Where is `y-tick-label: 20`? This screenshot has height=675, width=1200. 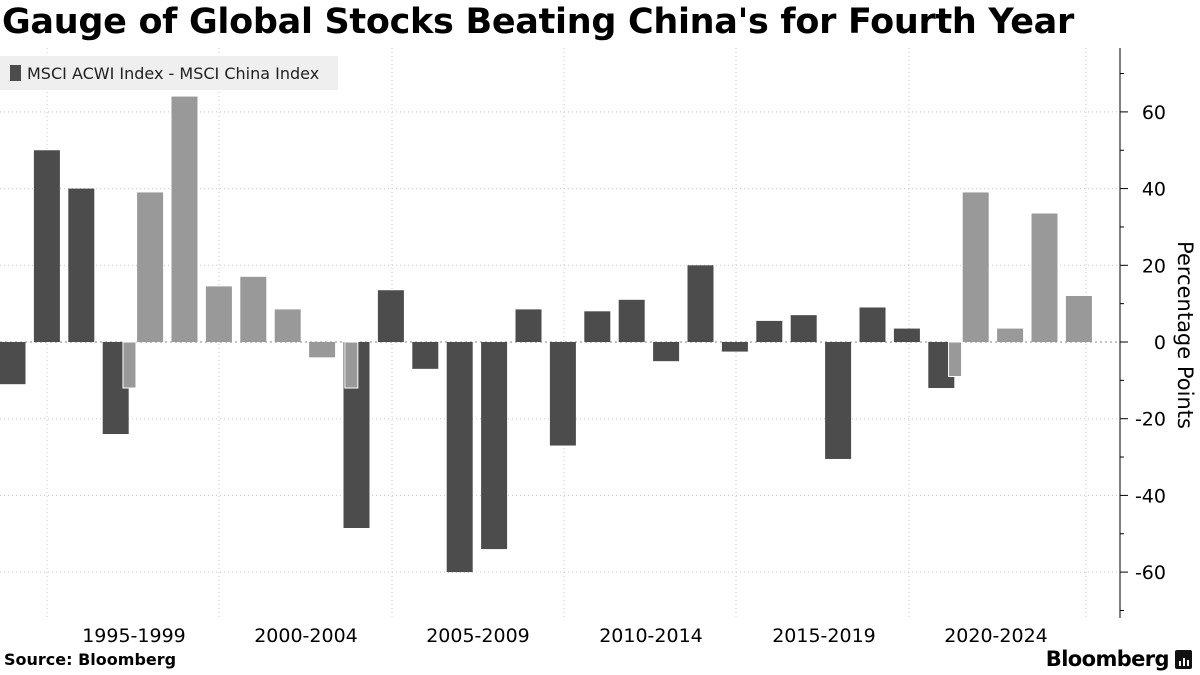
y-tick-label: 20 is located at coordinates (1154, 266).